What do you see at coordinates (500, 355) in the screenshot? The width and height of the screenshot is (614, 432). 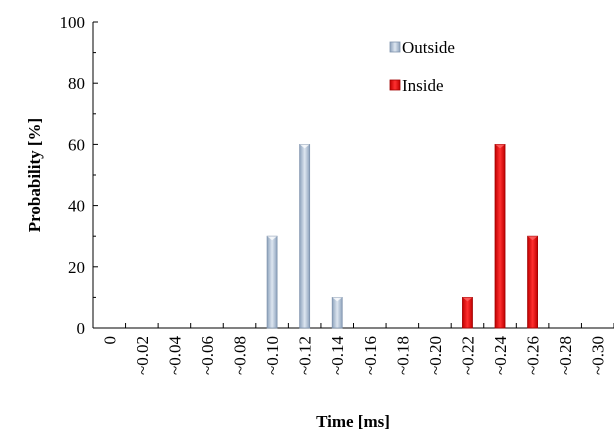 I see `x-tick-label: ~0.24` at bounding box center [500, 355].